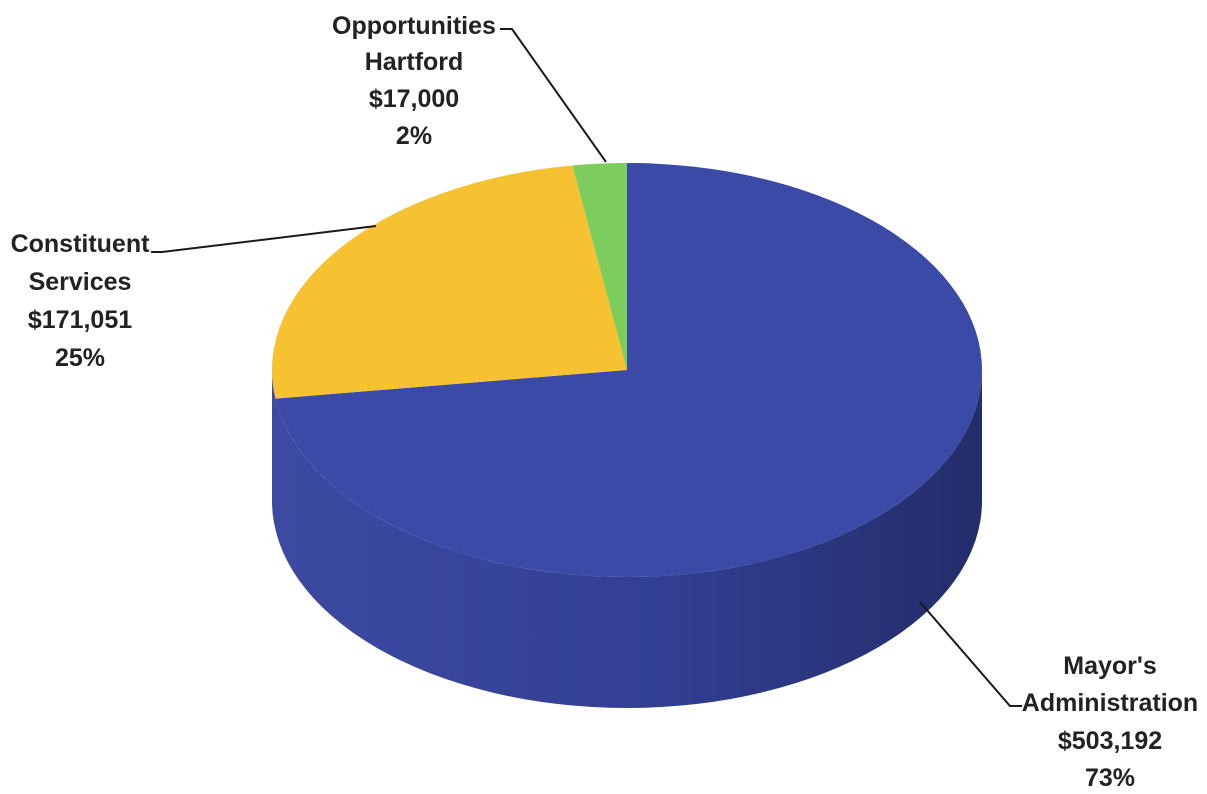 This screenshot has width=1207, height=794. Describe the element at coordinates (81, 301) in the screenshot. I see `data-label-constituent-services: Constituent Services $171,051 25%` at that location.